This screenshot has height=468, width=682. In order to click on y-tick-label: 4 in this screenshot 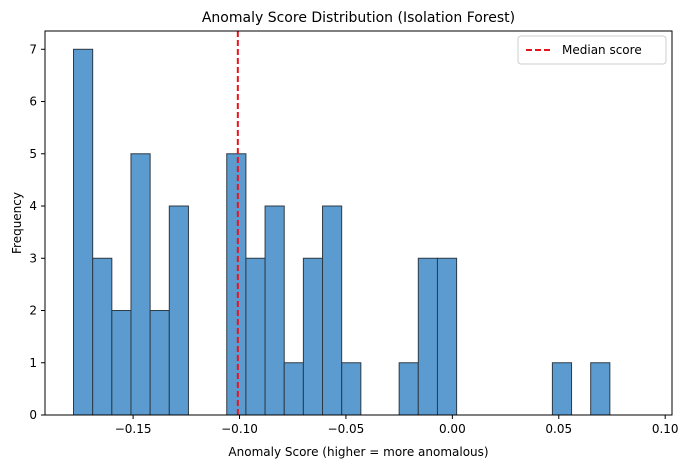, I will do `click(33, 206)`.